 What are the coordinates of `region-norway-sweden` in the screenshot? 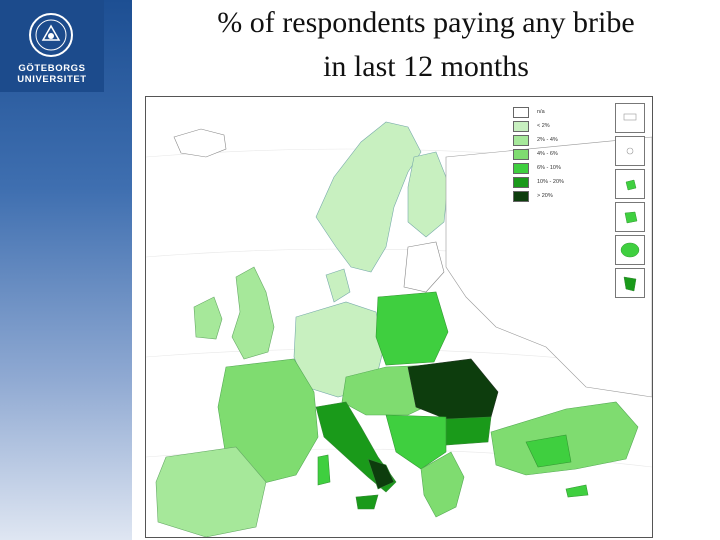 It's located at (368, 197).